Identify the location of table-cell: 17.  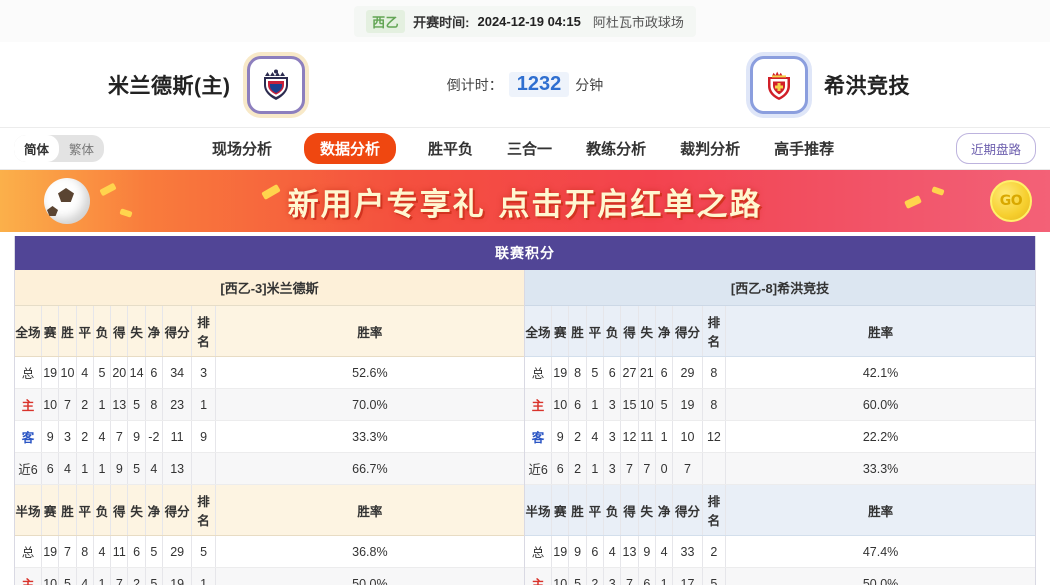
(687, 576).